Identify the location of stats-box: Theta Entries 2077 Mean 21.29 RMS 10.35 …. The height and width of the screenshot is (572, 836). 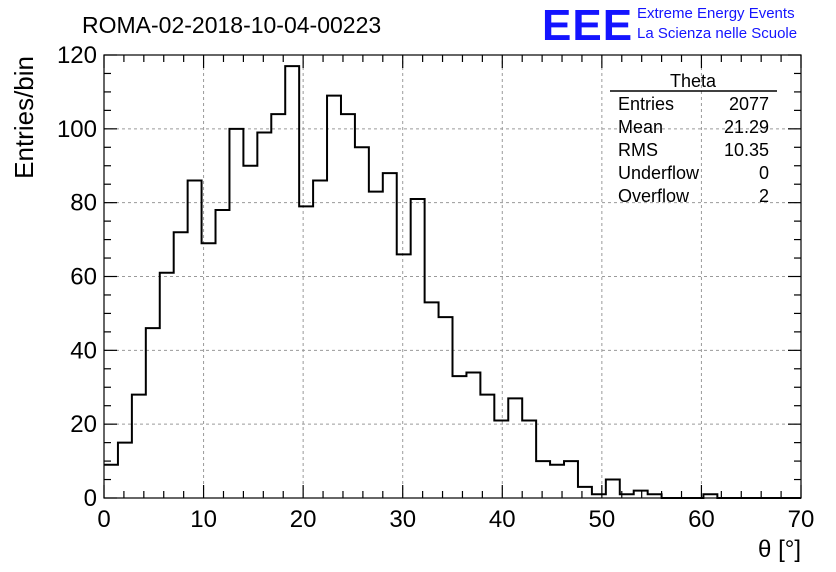
(693, 138).